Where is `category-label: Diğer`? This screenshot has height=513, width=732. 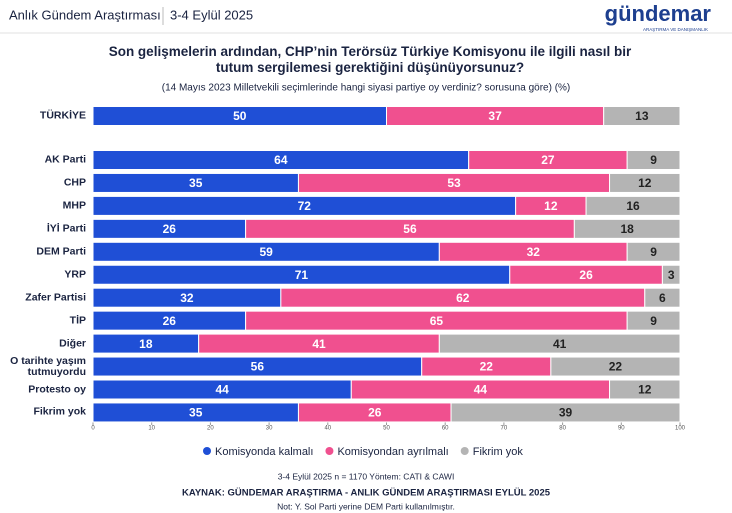 category-label: Diğer is located at coordinates (72, 343).